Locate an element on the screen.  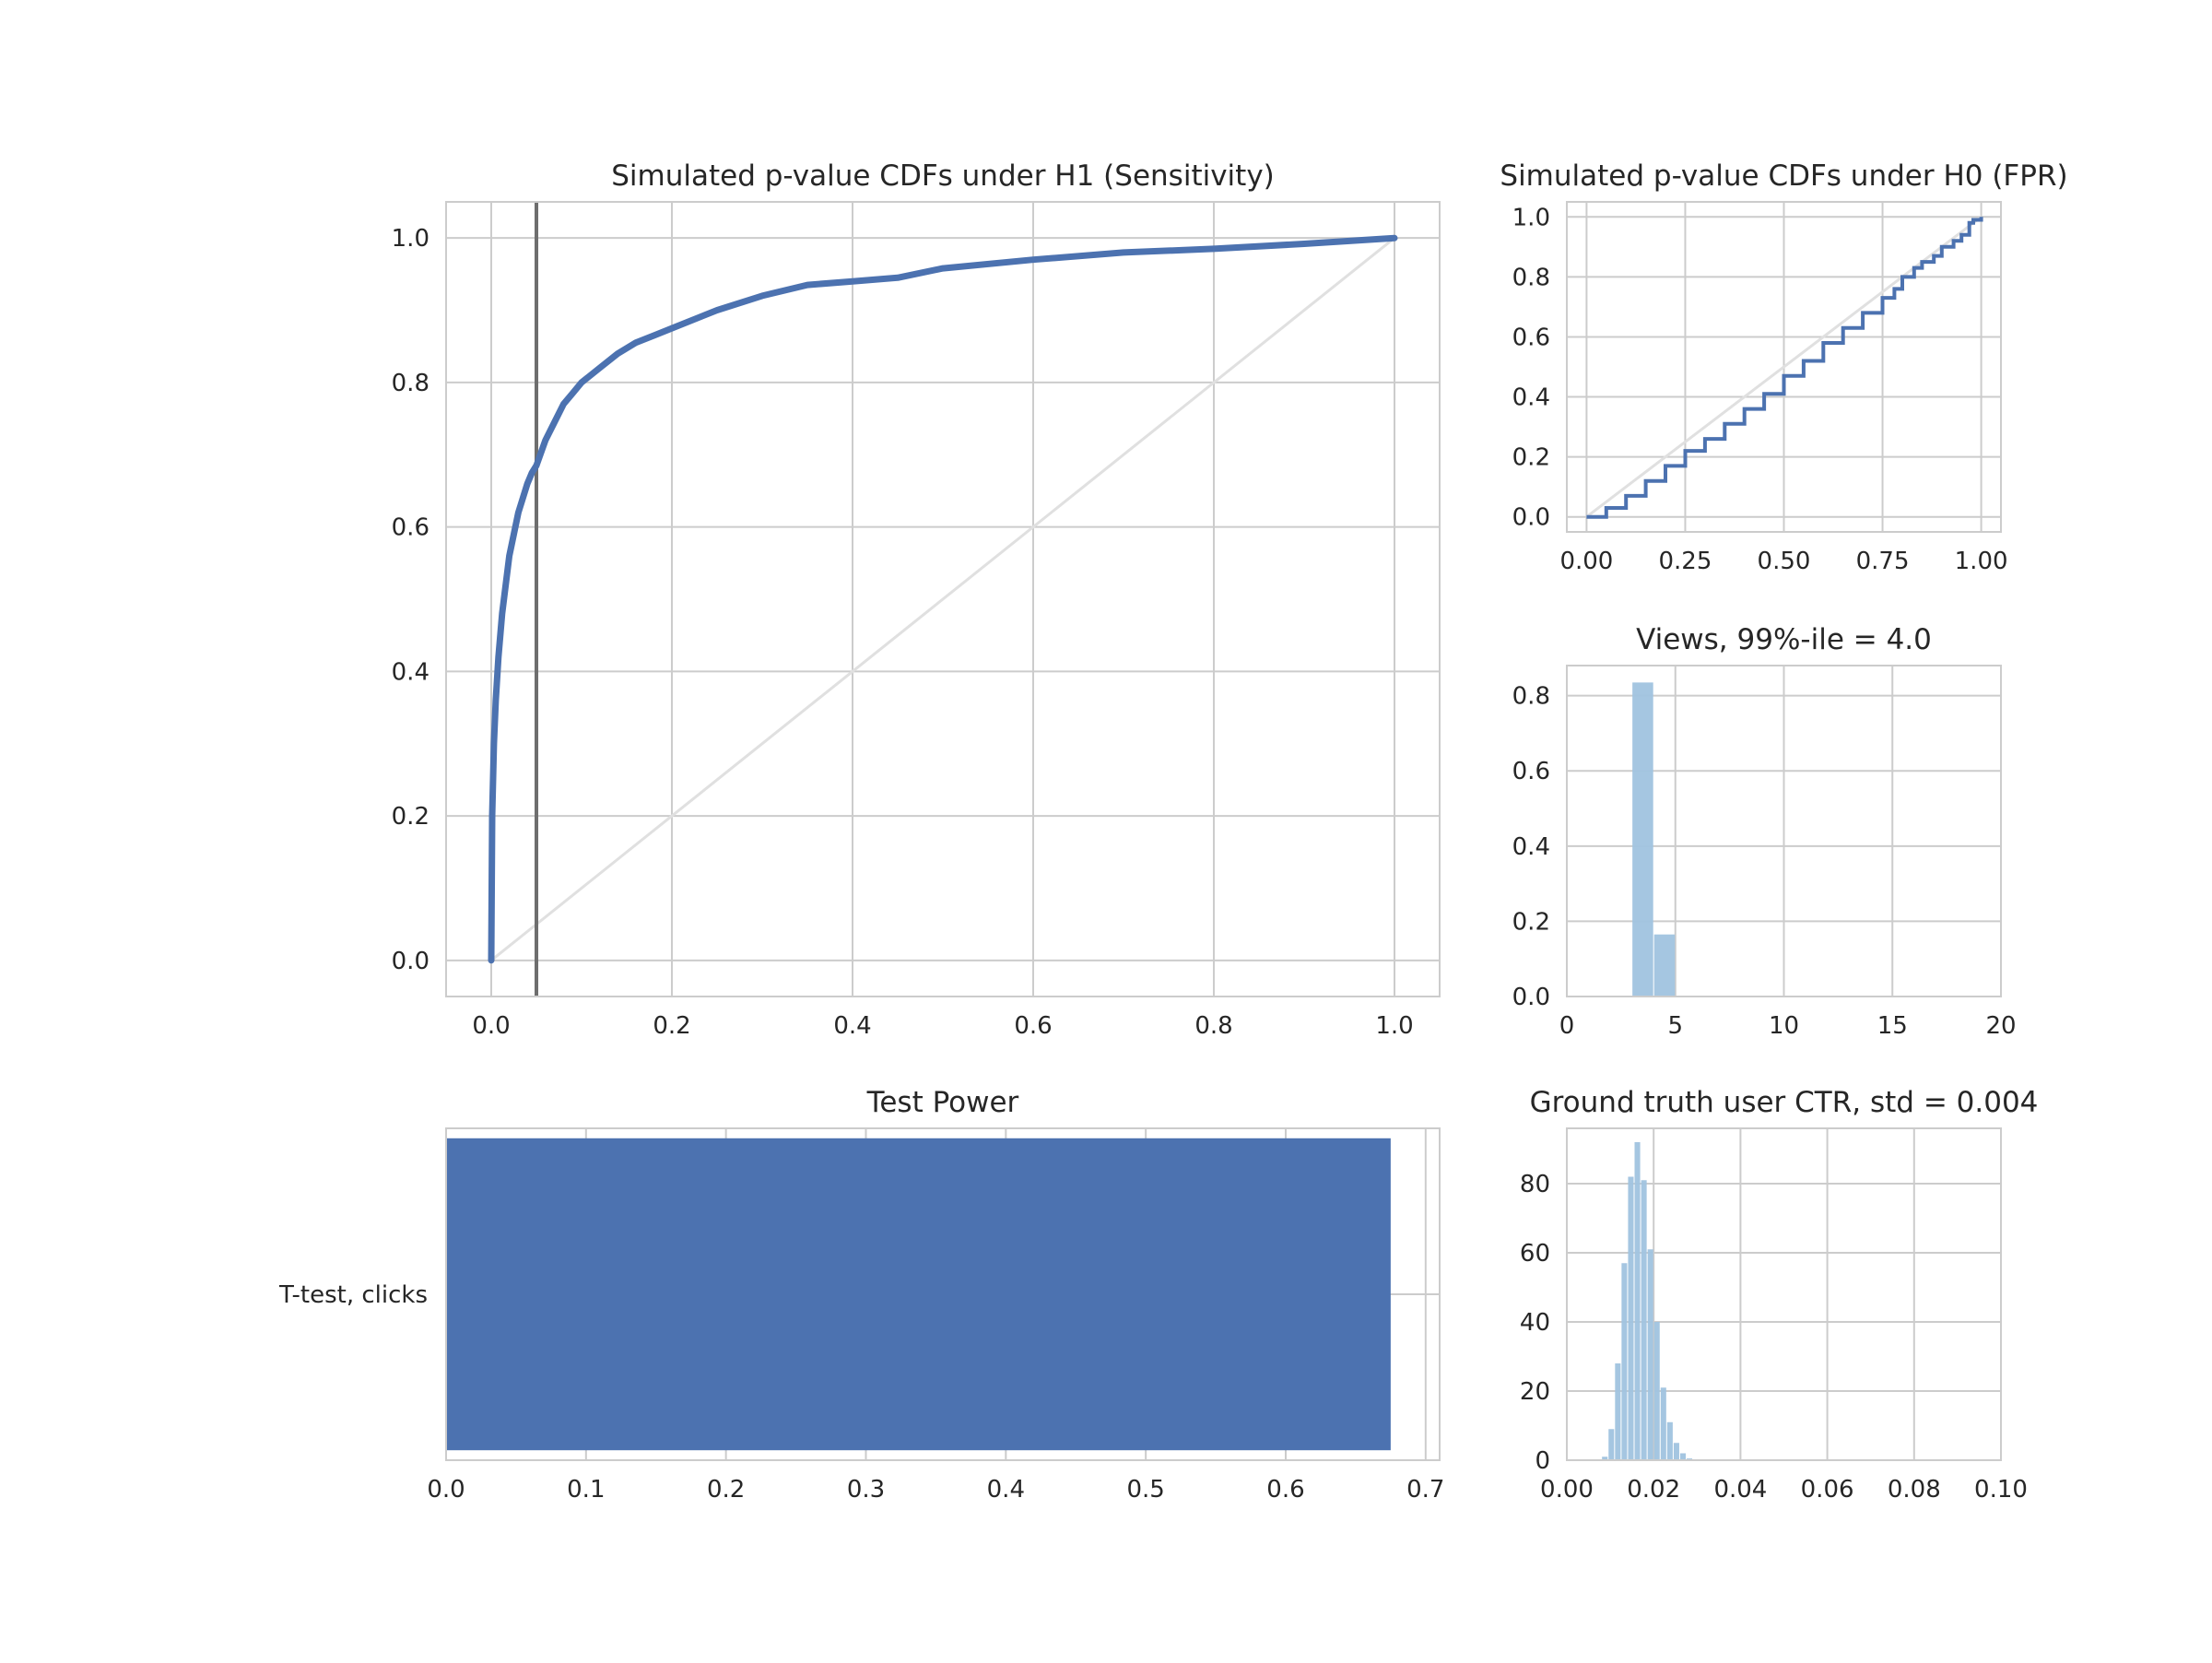
views-y-tick-label: 0.2 is located at coordinates (1531, 922).